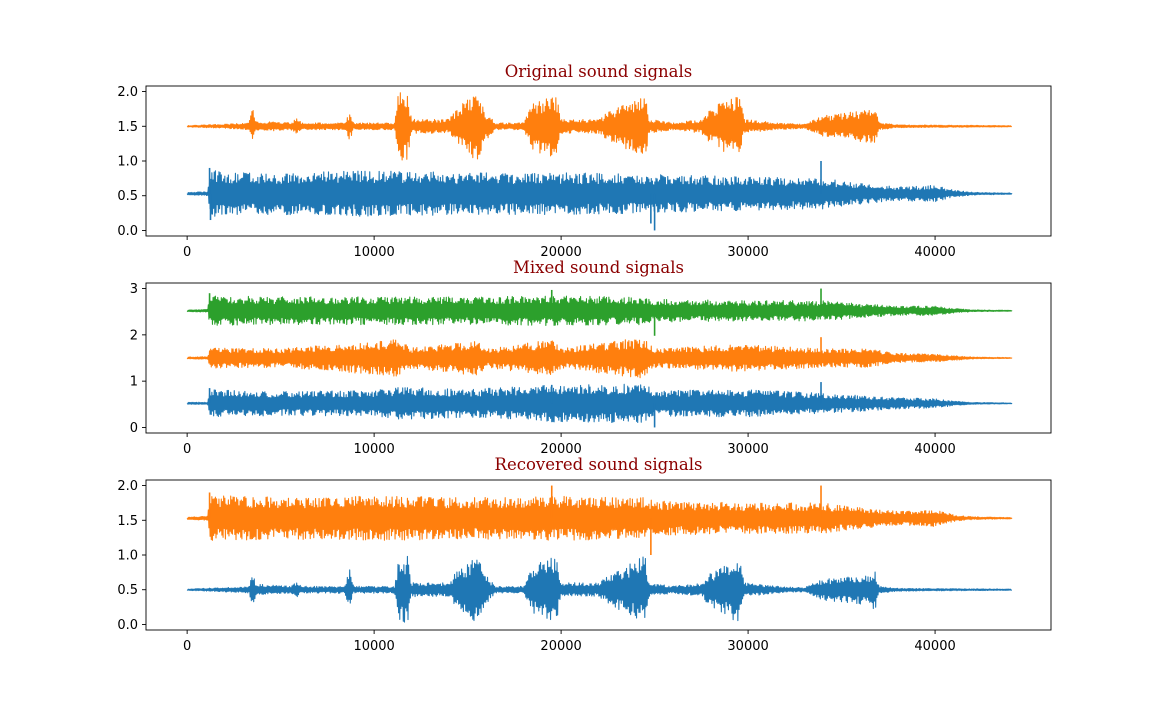 The height and width of the screenshot is (708, 1168). I want to click on x-tick-label-recovered-0: 0, so click(187, 646).